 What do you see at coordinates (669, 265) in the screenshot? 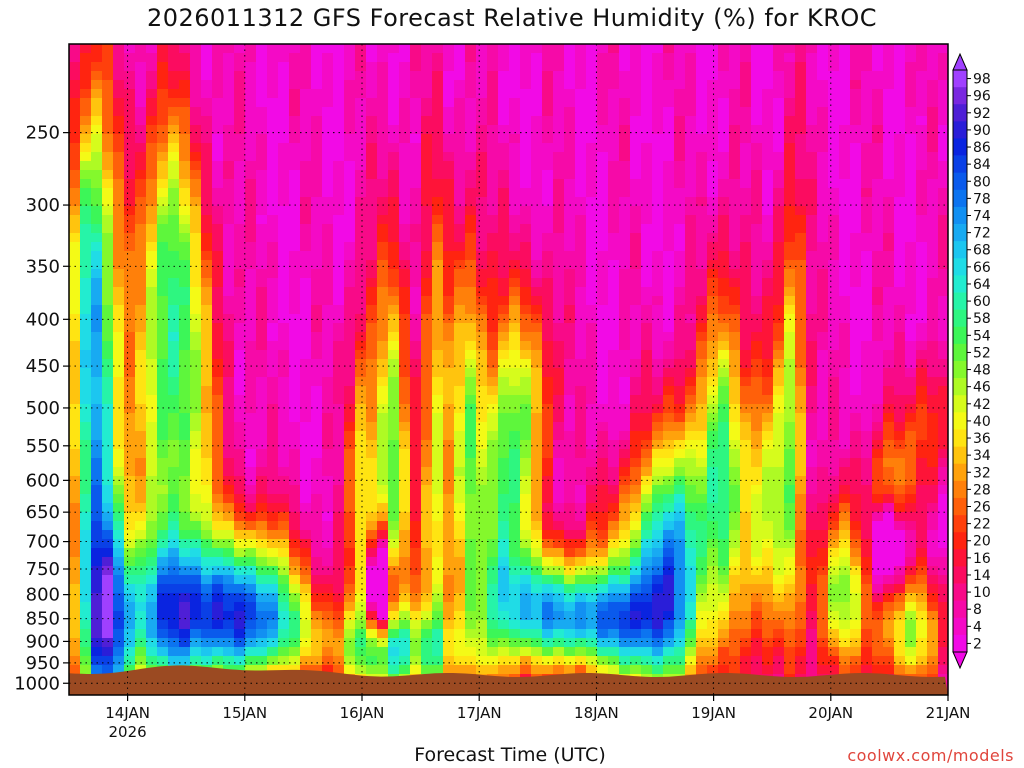
I see `heat-cell-1974` at bounding box center [669, 265].